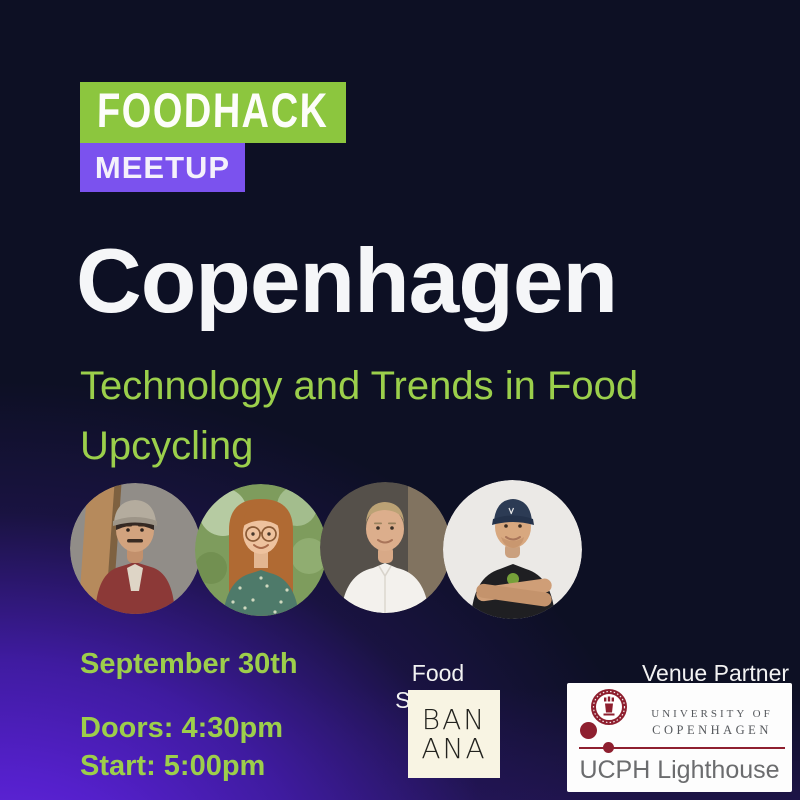  I want to click on event-topic: Technology and Trends in Food Upcycling, so click(359, 416).